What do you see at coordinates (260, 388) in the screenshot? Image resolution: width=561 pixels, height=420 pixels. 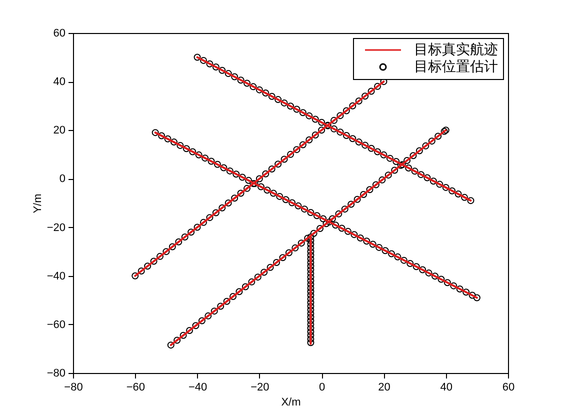 I see `x-tick-label: −20` at bounding box center [260, 388].